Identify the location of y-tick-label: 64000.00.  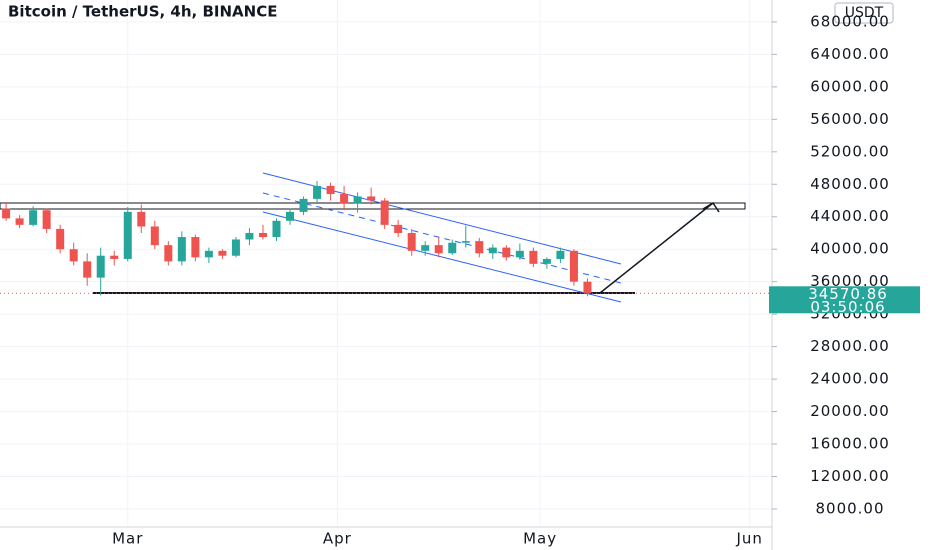
(850, 54).